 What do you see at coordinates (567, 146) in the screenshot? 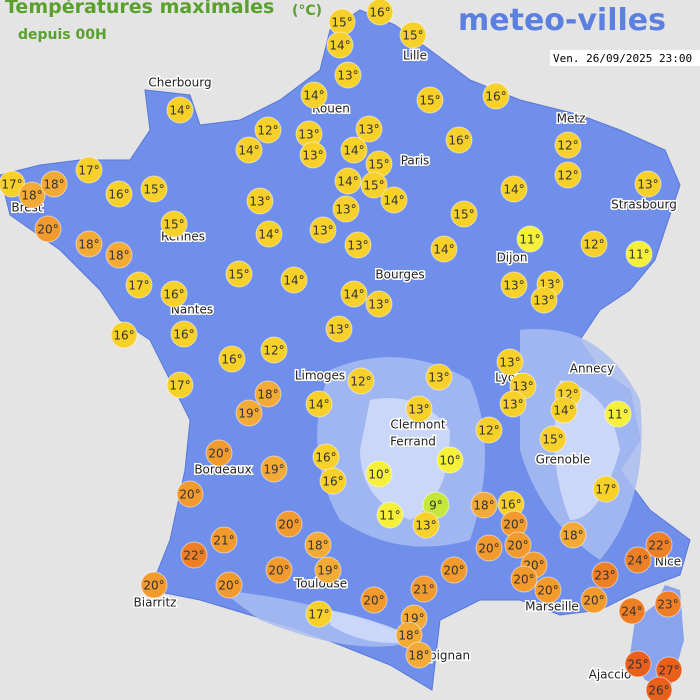
I see `temperature-label: 12°` at bounding box center [567, 146].